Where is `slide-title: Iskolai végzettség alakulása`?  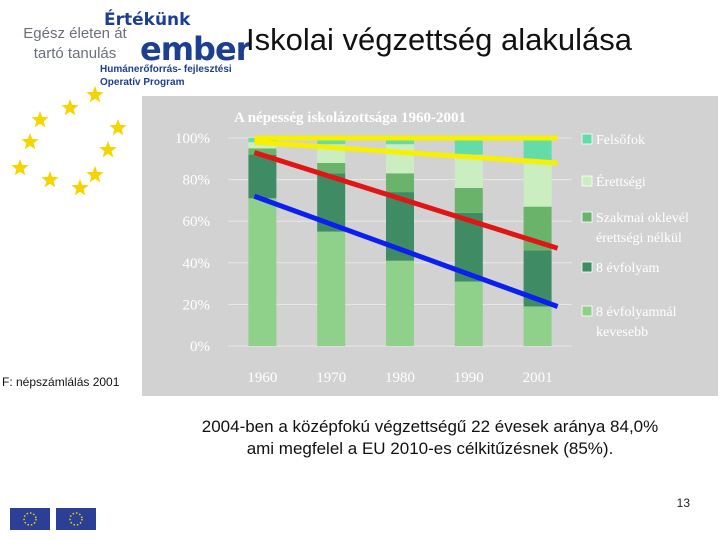
slide-title: Iskolai végzettség alakulása is located at coordinates (439, 39).